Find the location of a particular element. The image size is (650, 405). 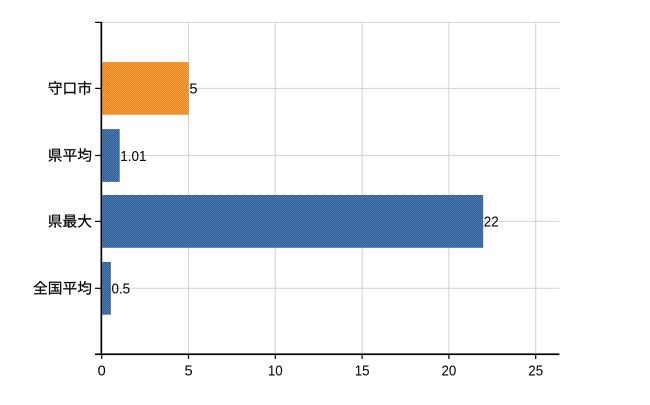

svg-text: 0 is located at coordinates (102, 372).